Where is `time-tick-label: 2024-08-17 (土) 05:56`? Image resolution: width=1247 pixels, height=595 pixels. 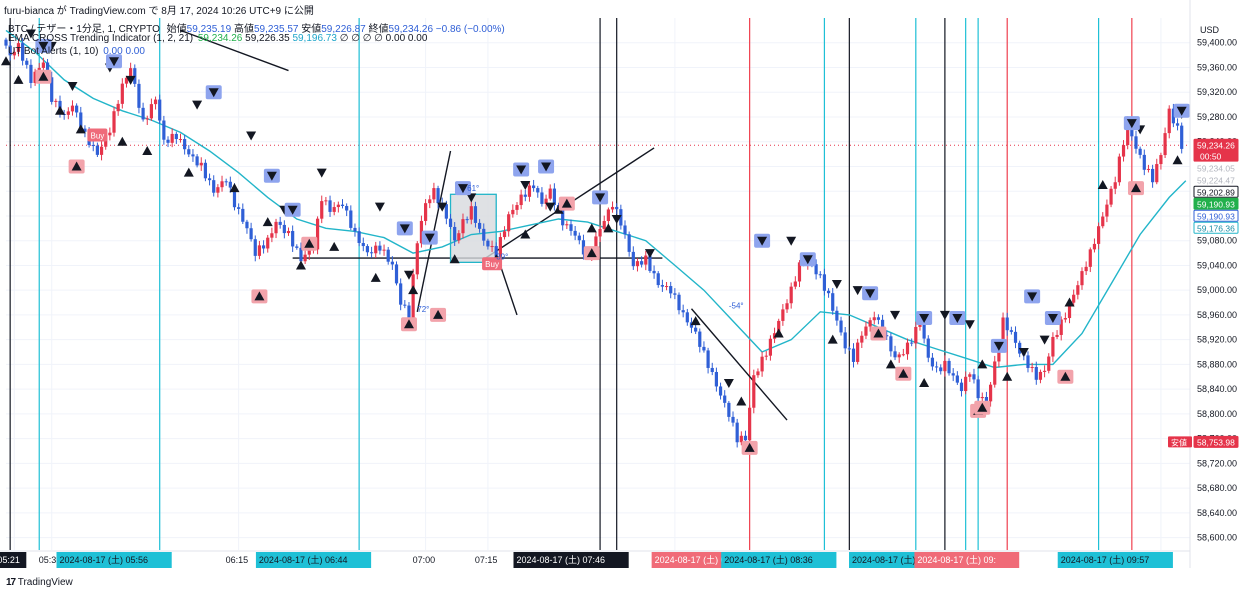
time-tick-label: 2024-08-17 (土) 05:56 is located at coordinates (104, 559).